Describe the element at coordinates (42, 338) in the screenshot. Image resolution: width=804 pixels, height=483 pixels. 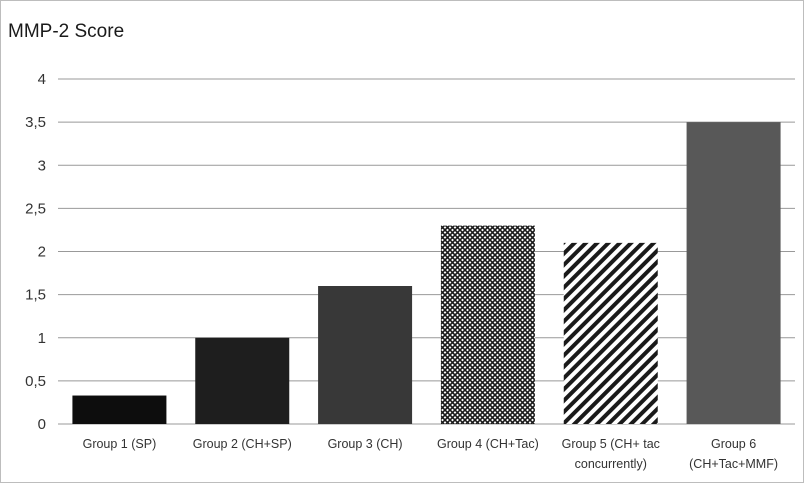
I see `y-tick-label: 1` at that location.